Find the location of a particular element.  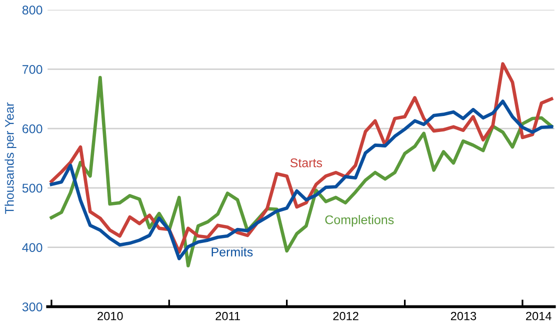

x-tick-label: 2011 is located at coordinates (228, 316).